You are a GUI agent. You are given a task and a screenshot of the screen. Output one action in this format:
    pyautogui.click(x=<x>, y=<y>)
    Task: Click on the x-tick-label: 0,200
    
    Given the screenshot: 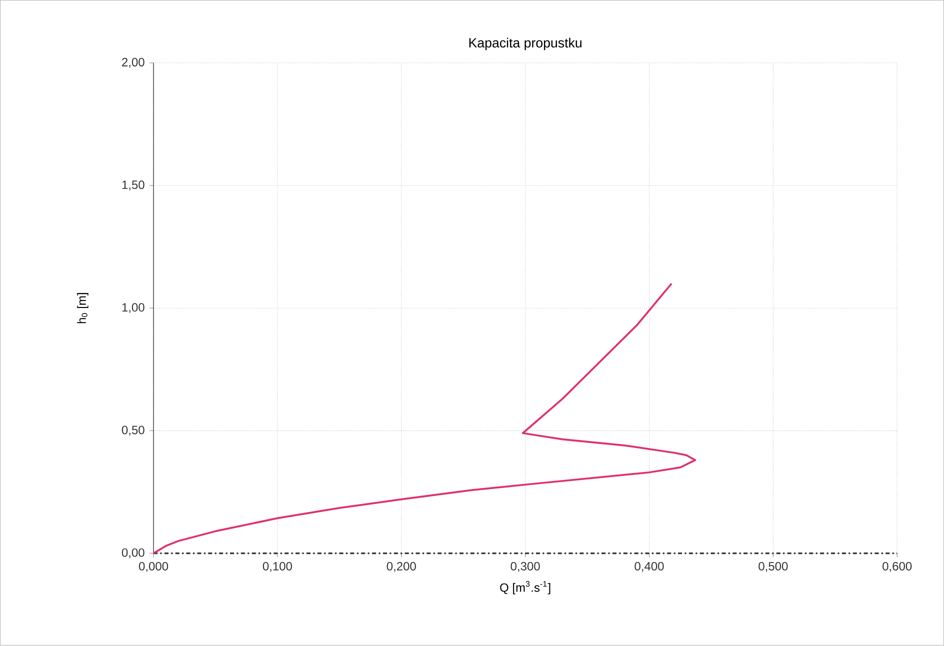 What is the action you would take?
    pyautogui.click(x=401, y=567)
    